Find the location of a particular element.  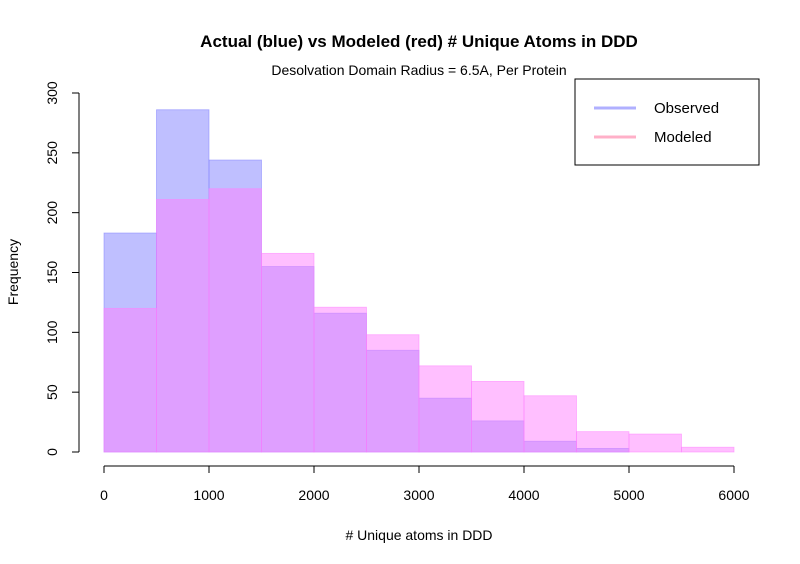

x-tick-label: 3000 is located at coordinates (418, 495).